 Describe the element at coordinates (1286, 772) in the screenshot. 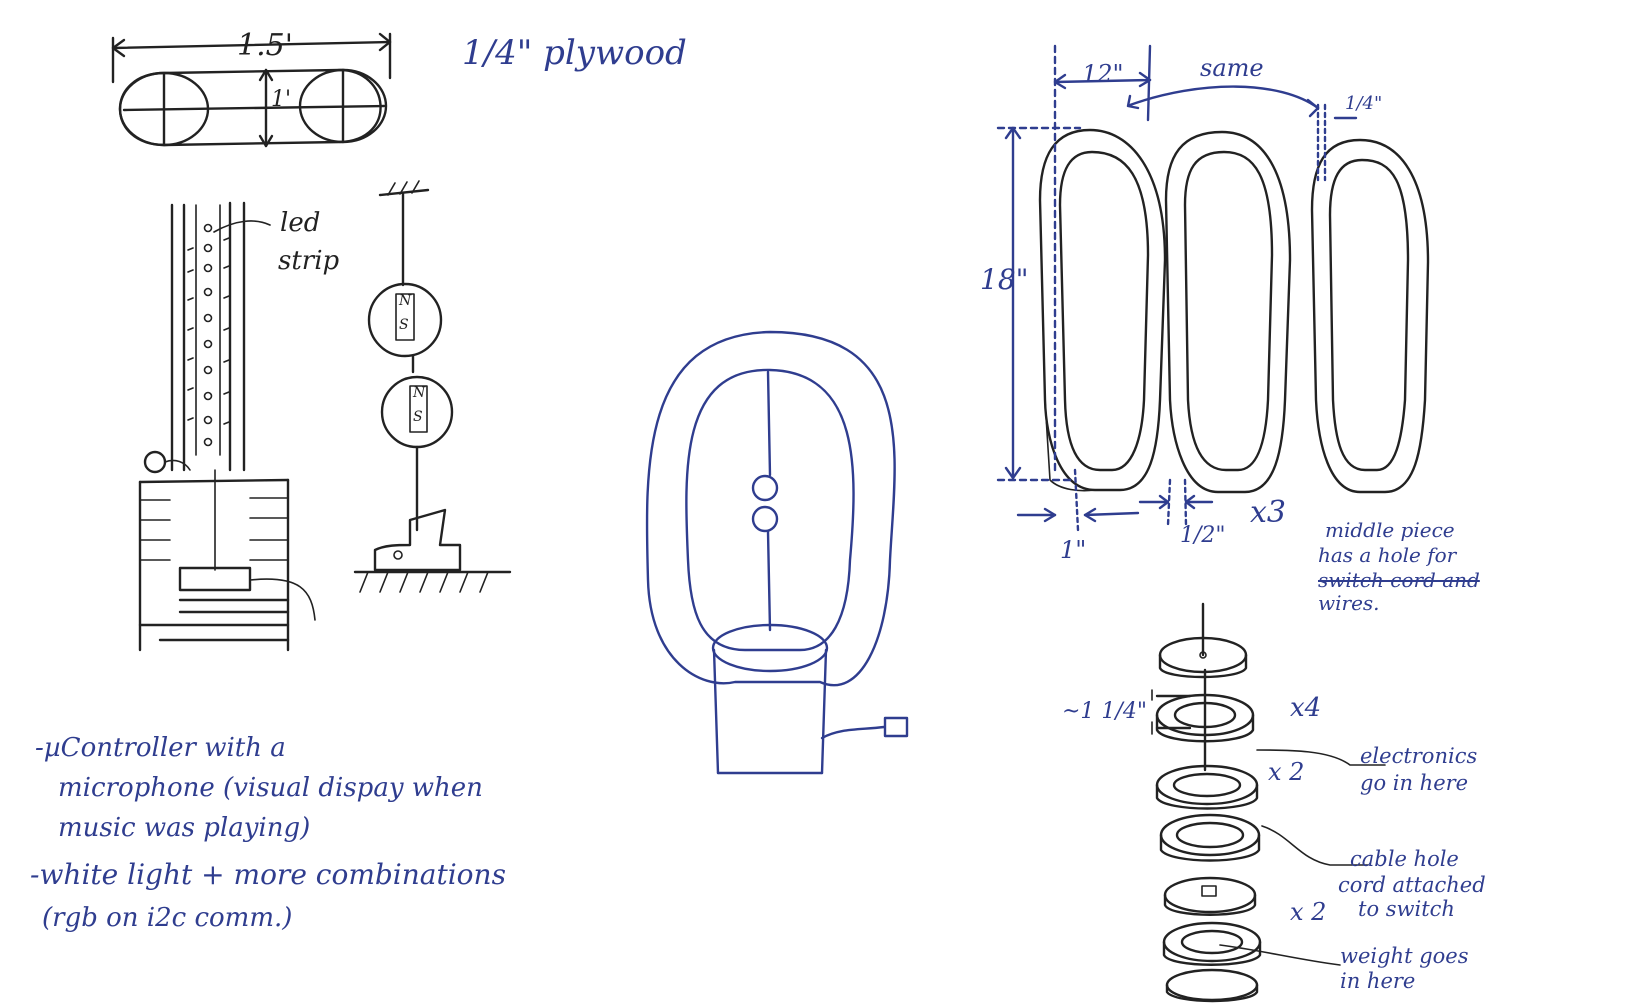

I see `stack-x2-top-label: x 2` at that location.